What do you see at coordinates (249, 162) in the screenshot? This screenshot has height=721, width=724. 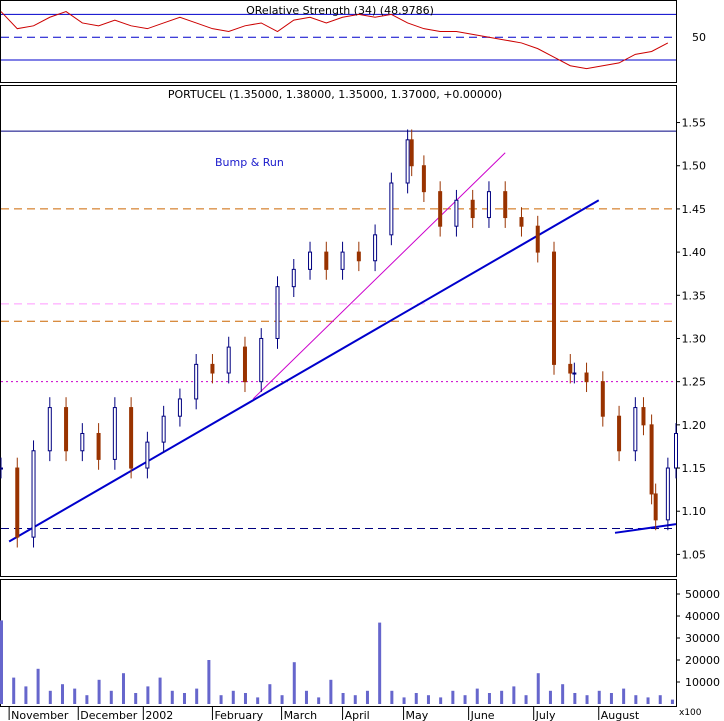 I see `bump-and-run-annotation: Bump & Run` at bounding box center [249, 162].